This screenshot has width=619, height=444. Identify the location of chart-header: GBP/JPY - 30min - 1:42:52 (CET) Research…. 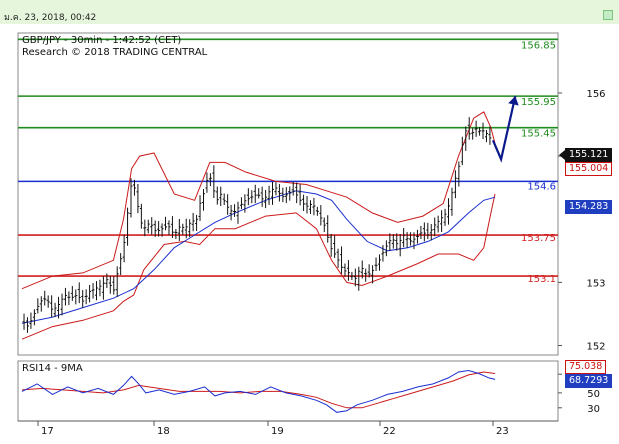
(114, 47).